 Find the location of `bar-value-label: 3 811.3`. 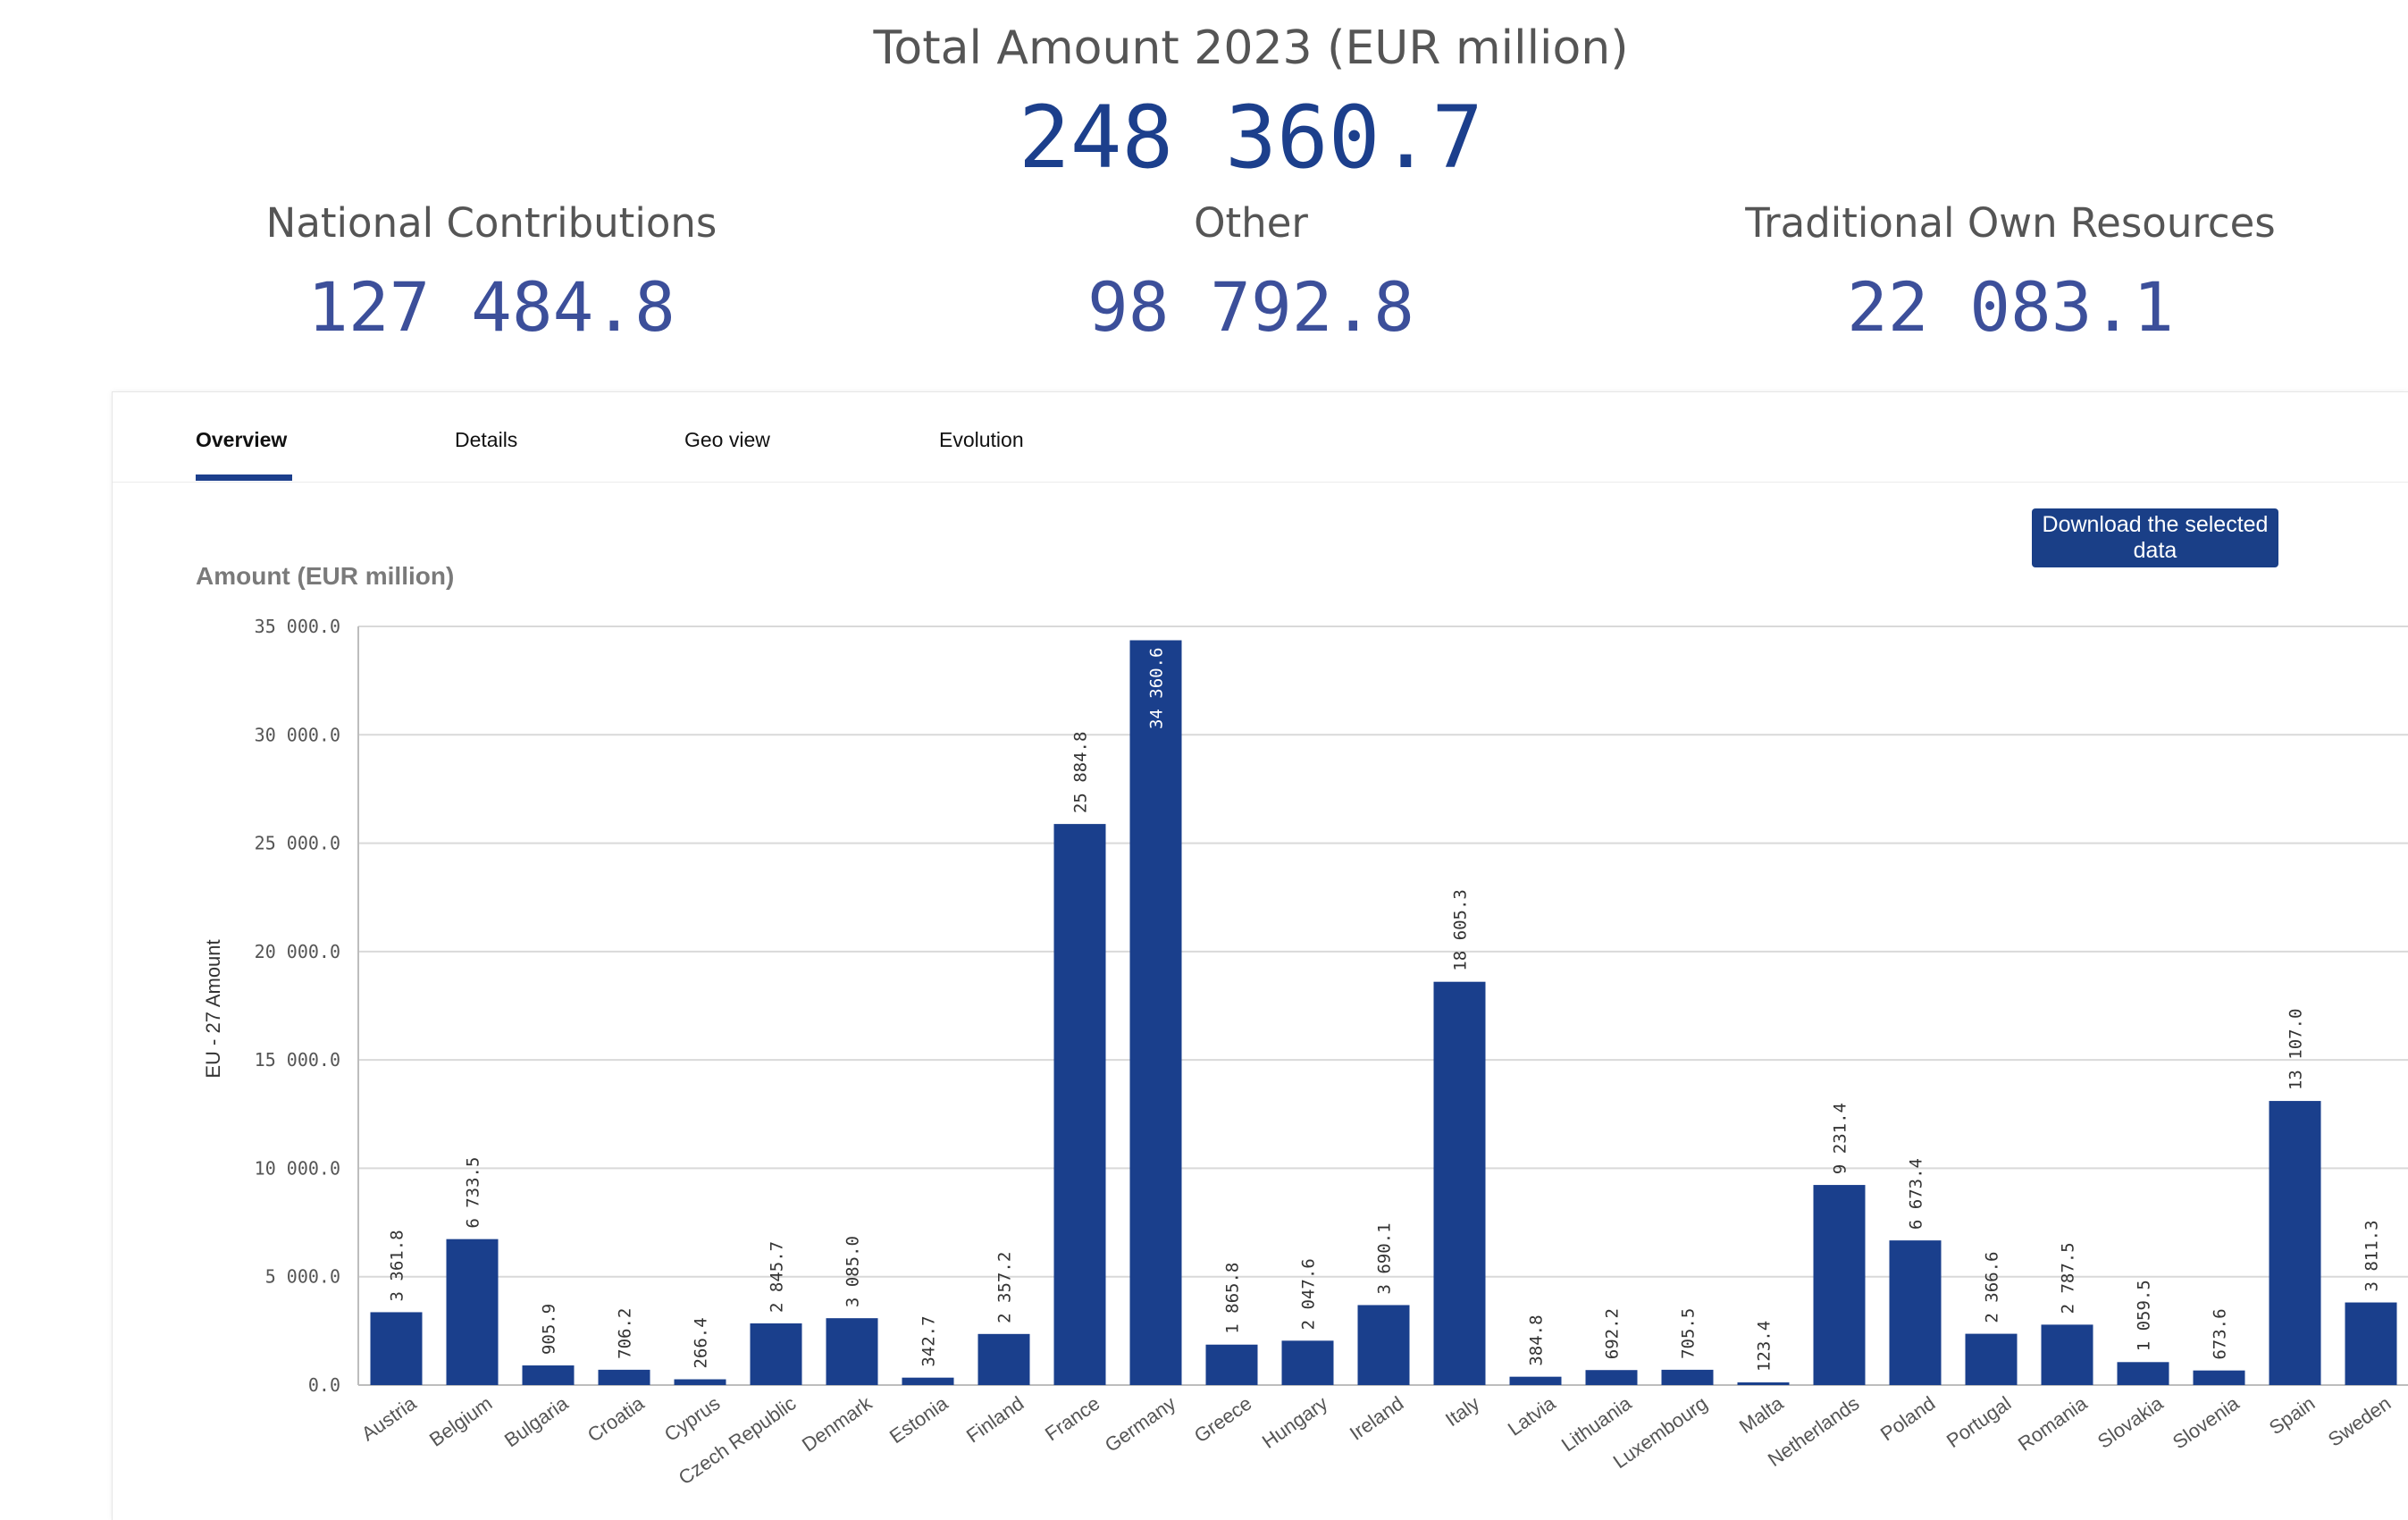

bar-value-label: 3 811.3 is located at coordinates (2372, 1255).